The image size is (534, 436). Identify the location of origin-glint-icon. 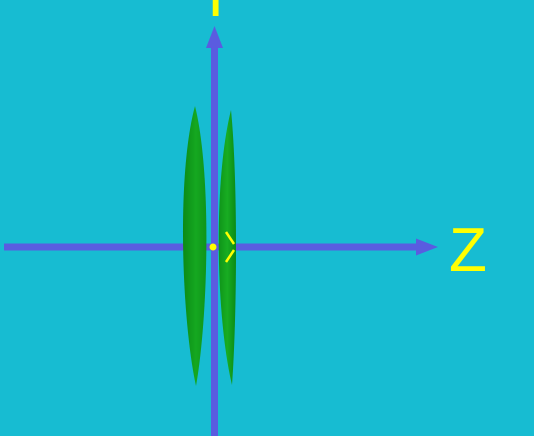
(230, 247).